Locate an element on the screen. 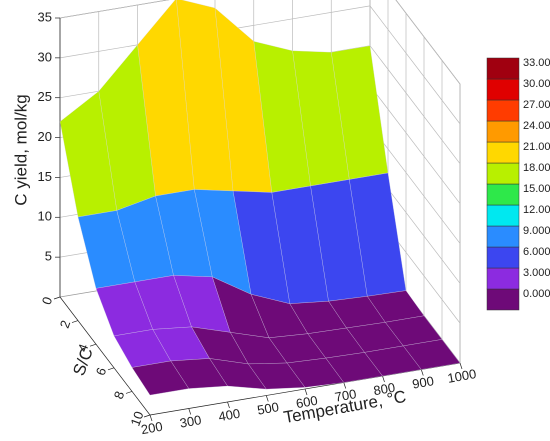 This screenshot has height=441, width=550. z-tick-label: 30 is located at coordinates (45, 56).